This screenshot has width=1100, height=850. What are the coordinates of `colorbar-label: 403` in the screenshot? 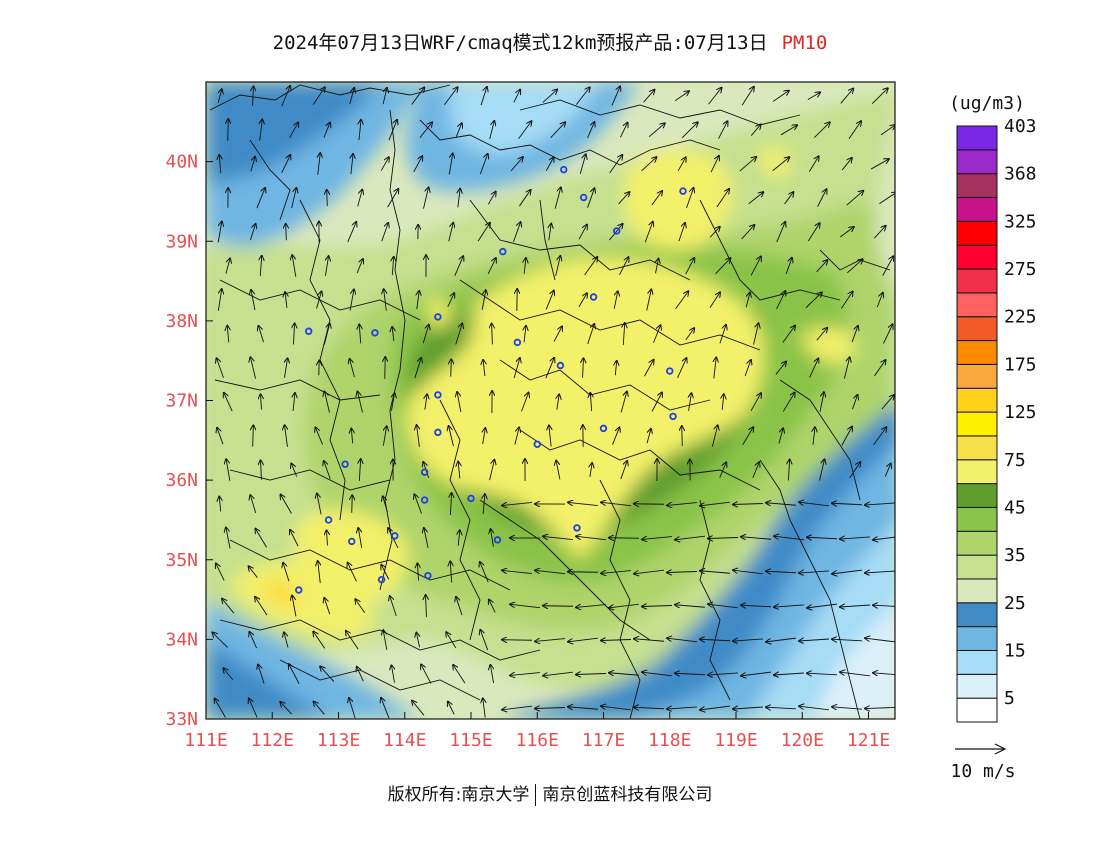 It's located at (1020, 126).